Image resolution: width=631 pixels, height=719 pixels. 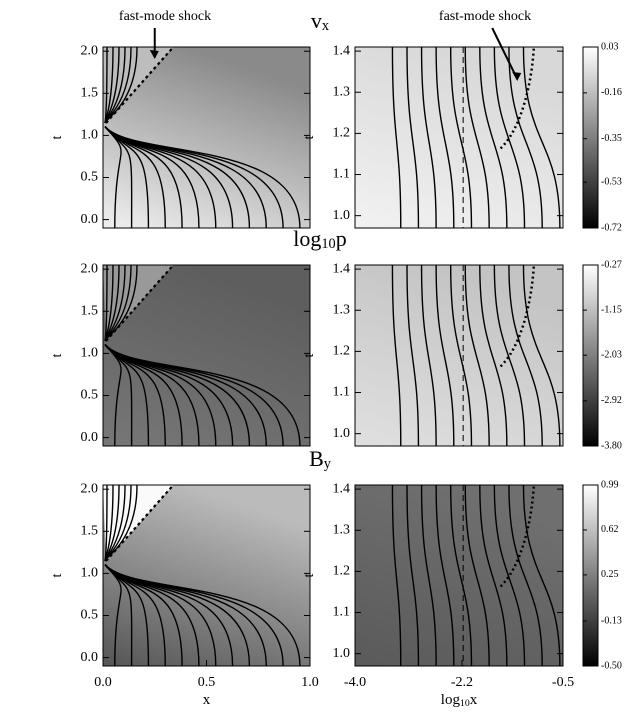 I want to click on y-tick-label: 0.5, so click(x=90, y=615).